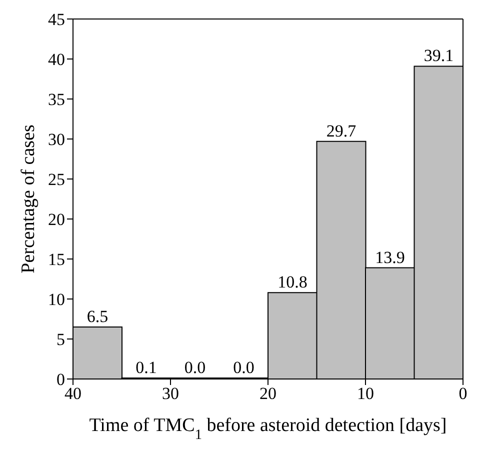 This screenshot has height=455, width=494. What do you see at coordinates (365, 394) in the screenshot?
I see `x-tick-label: 10` at bounding box center [365, 394].